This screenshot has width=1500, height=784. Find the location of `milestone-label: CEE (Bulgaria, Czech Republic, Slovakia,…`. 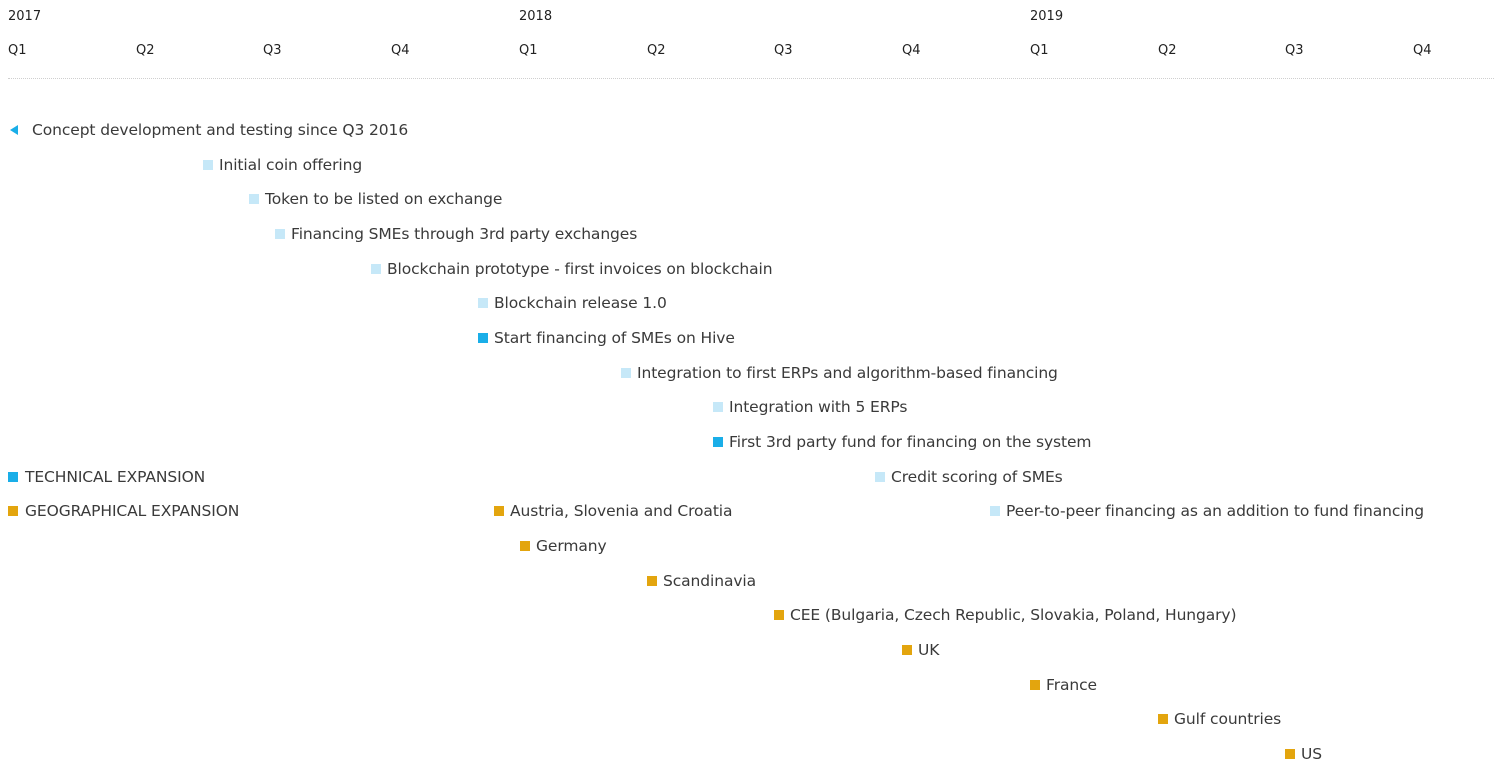

milestone-label: CEE (Bulgaria, Czech Republic, Slovakia,… is located at coordinates (1013, 615).